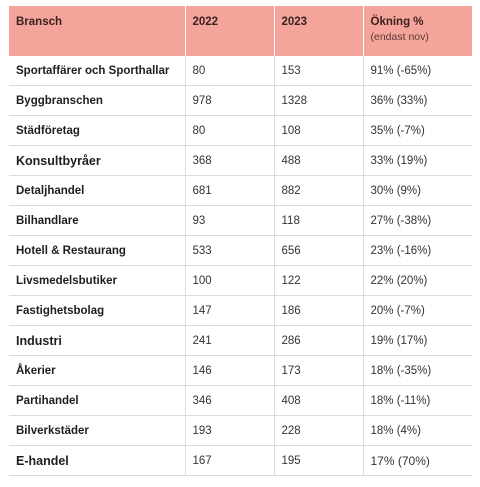 The height and width of the screenshot is (487, 480). I want to click on table-row: Städföretag 80 108 35% (-7%), so click(240, 130).